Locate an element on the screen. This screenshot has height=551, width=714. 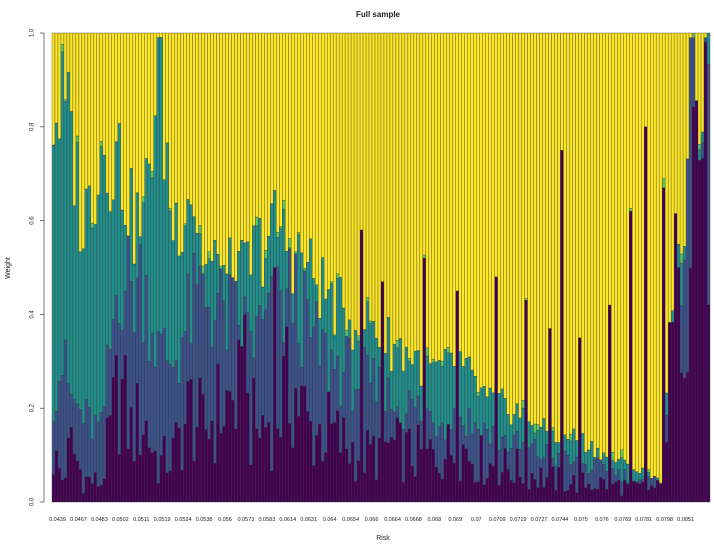
x-tick-label: 0.0668 is located at coordinates (413, 520).